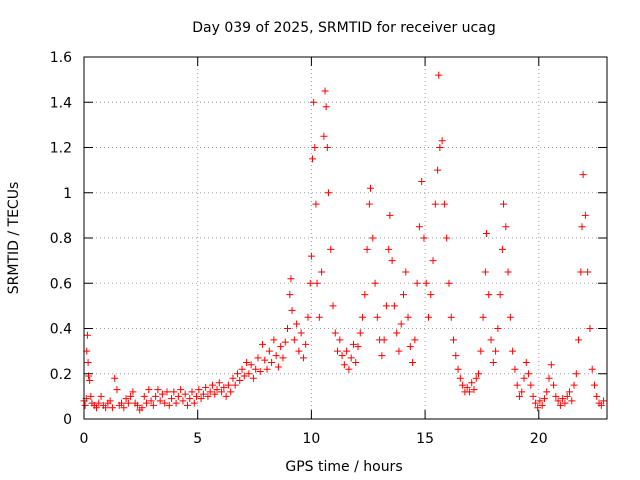  What do you see at coordinates (61, 239) in the screenshot?
I see `y-axis-tick-labels: 0 0.2 0.4 0.6 0.8 1 1.2 1.4 1.6` at bounding box center [61, 239].